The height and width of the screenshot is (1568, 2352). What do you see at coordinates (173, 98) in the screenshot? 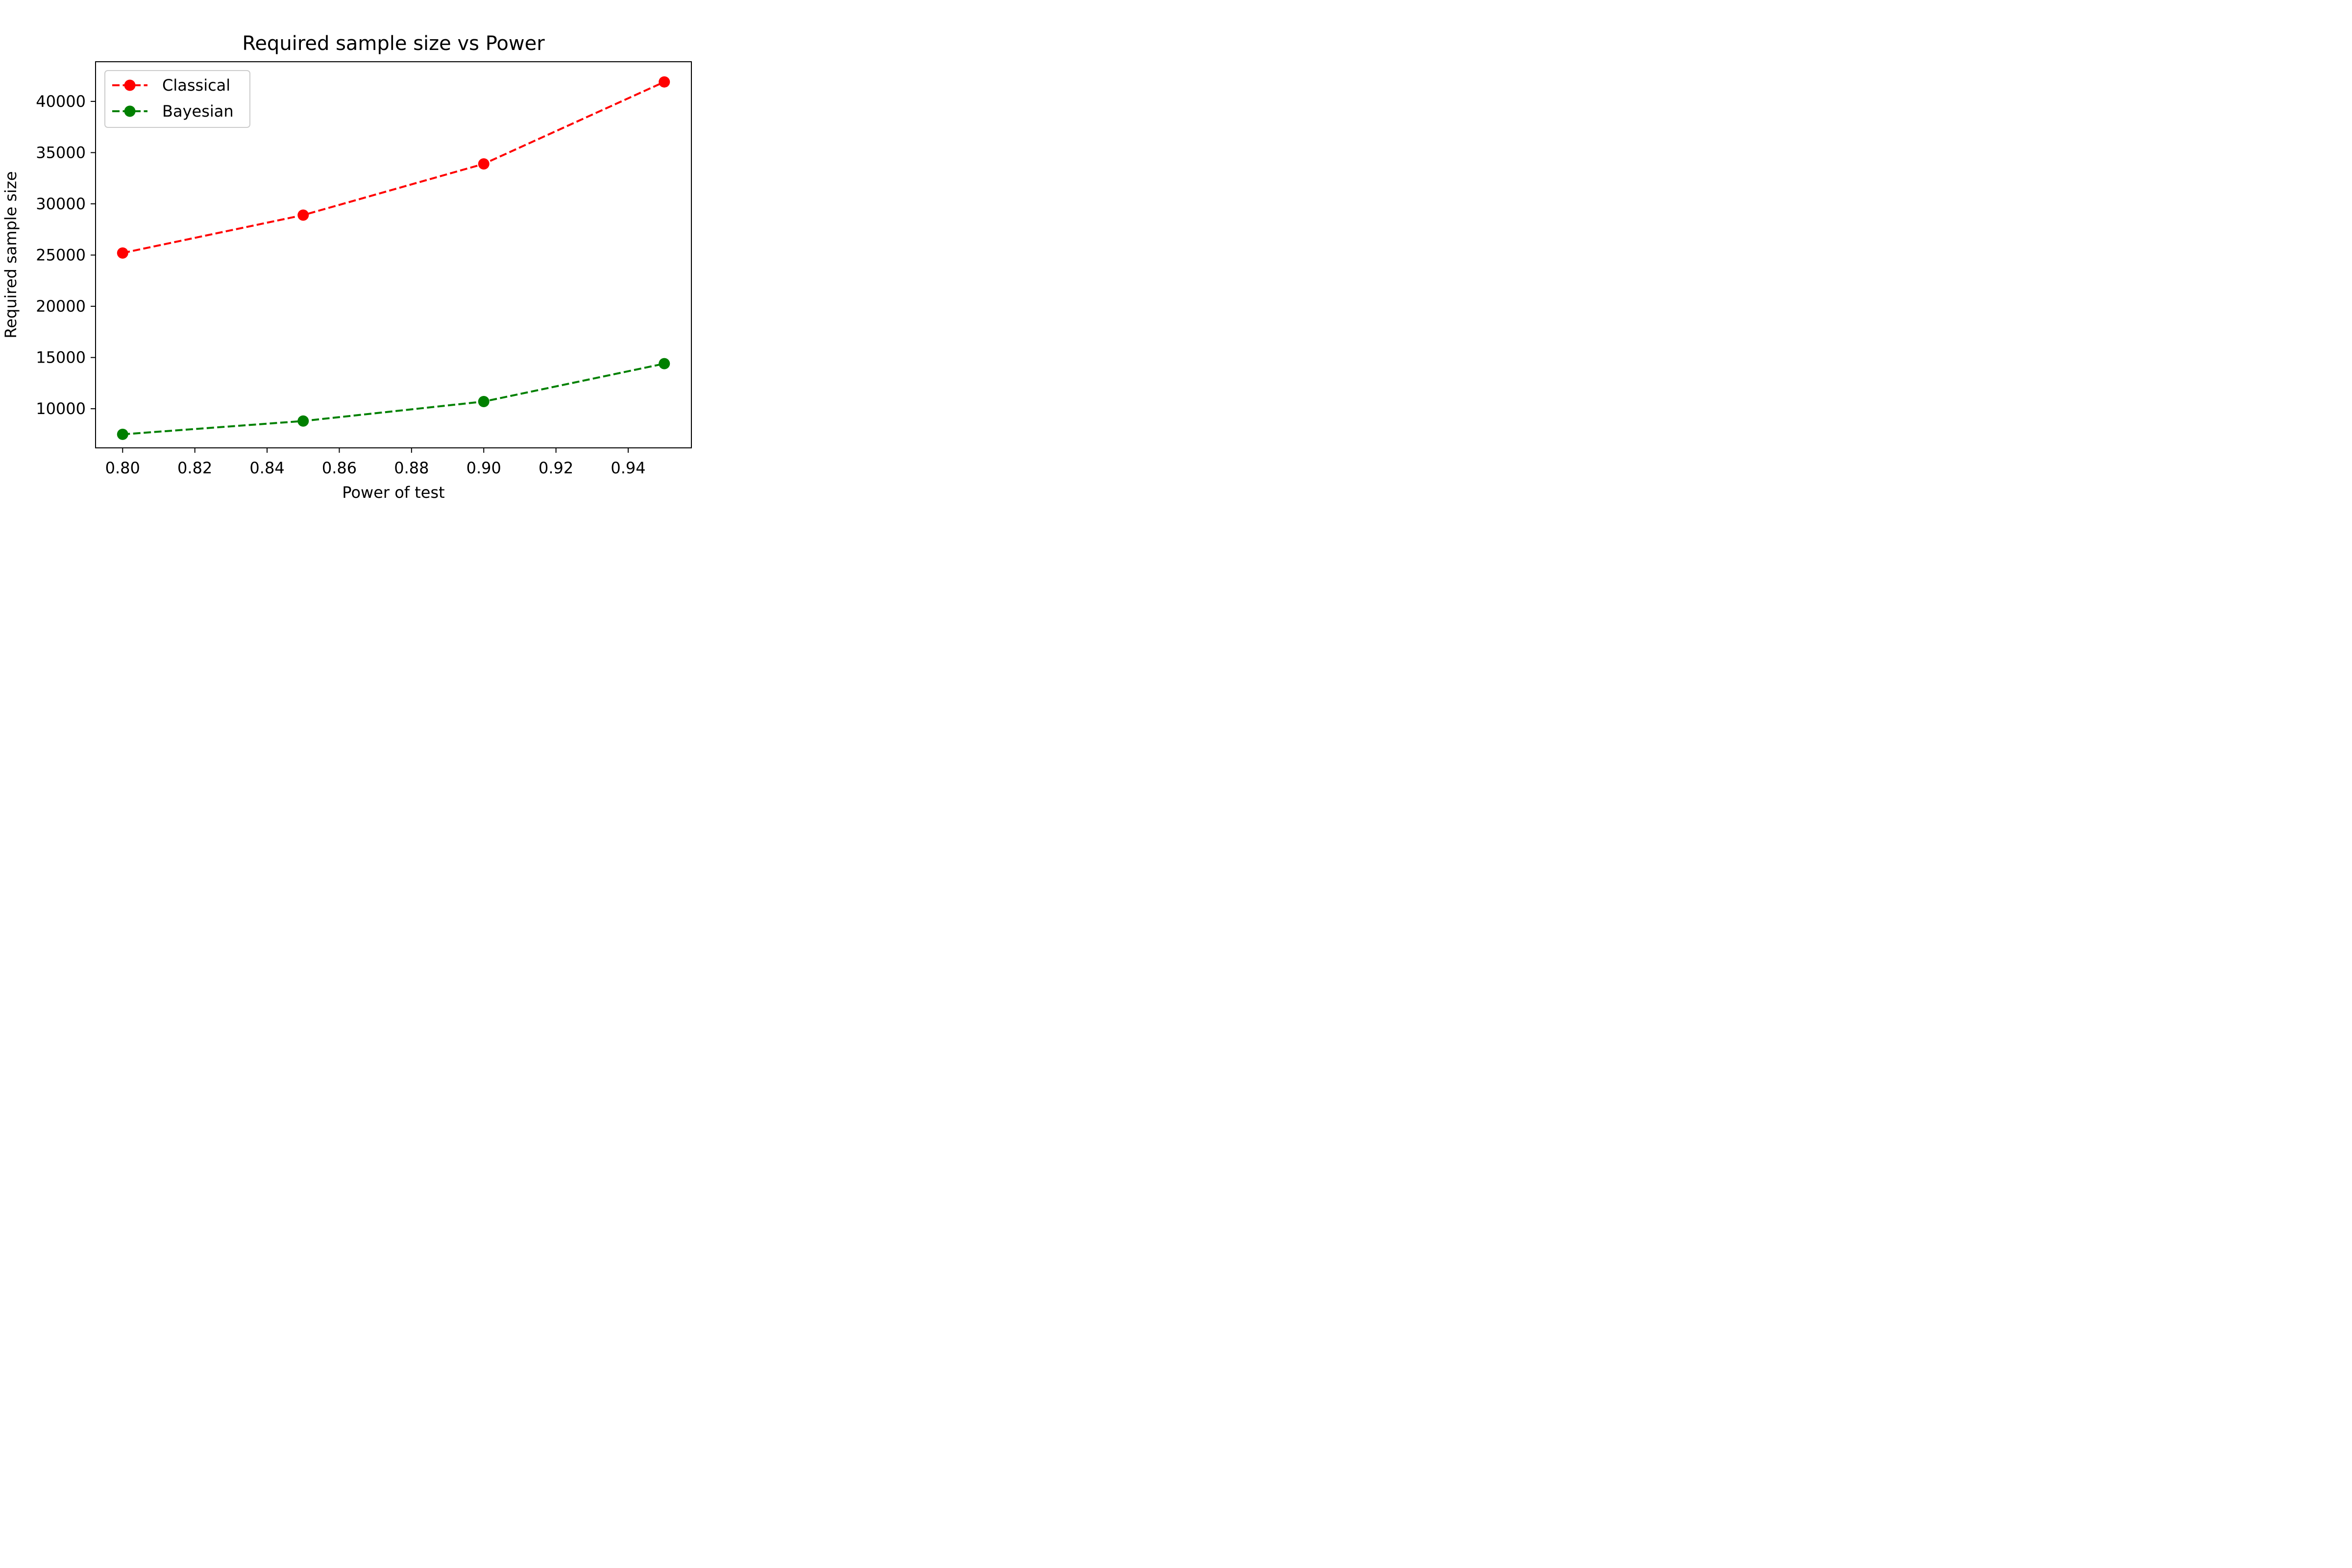
I see `legend-entries: Classical Bayesian` at bounding box center [173, 98].